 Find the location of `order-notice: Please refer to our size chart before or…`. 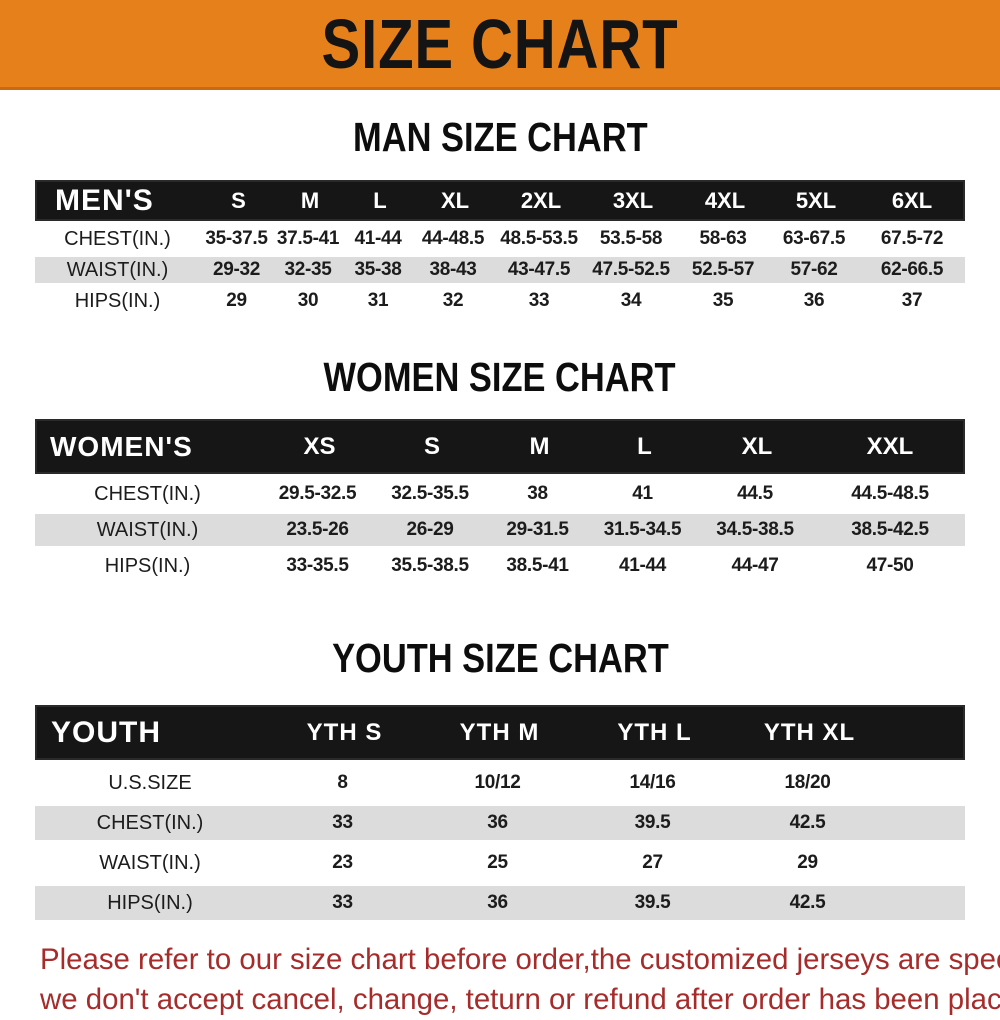

order-notice: Please refer to our size chart before or… is located at coordinates (500, 980).